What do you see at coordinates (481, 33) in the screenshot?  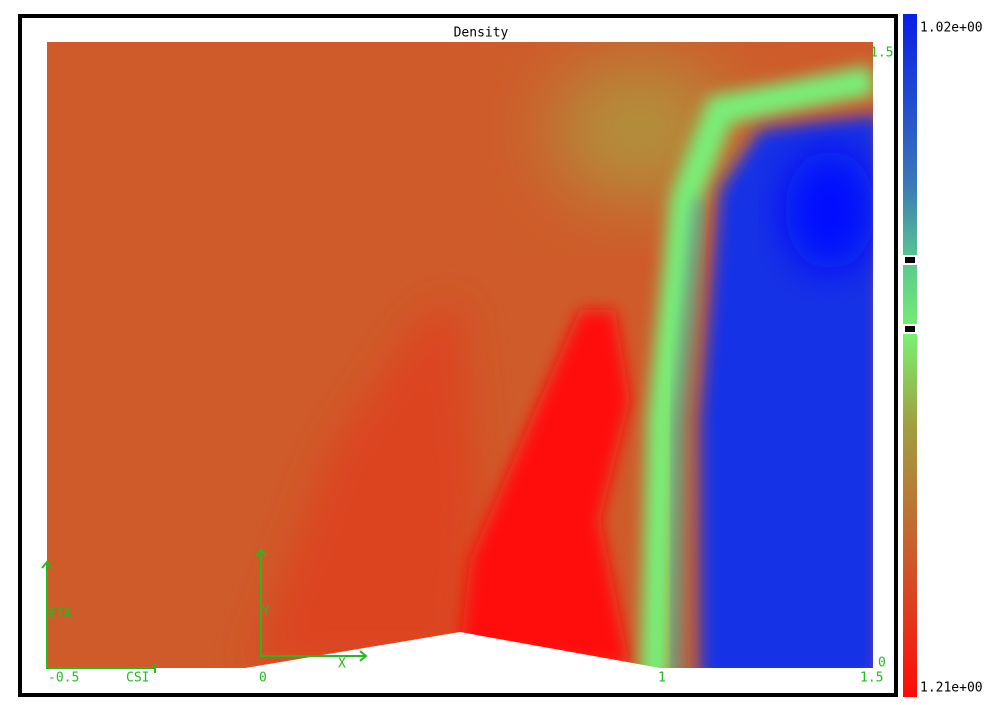 I see `title: Density` at bounding box center [481, 33].